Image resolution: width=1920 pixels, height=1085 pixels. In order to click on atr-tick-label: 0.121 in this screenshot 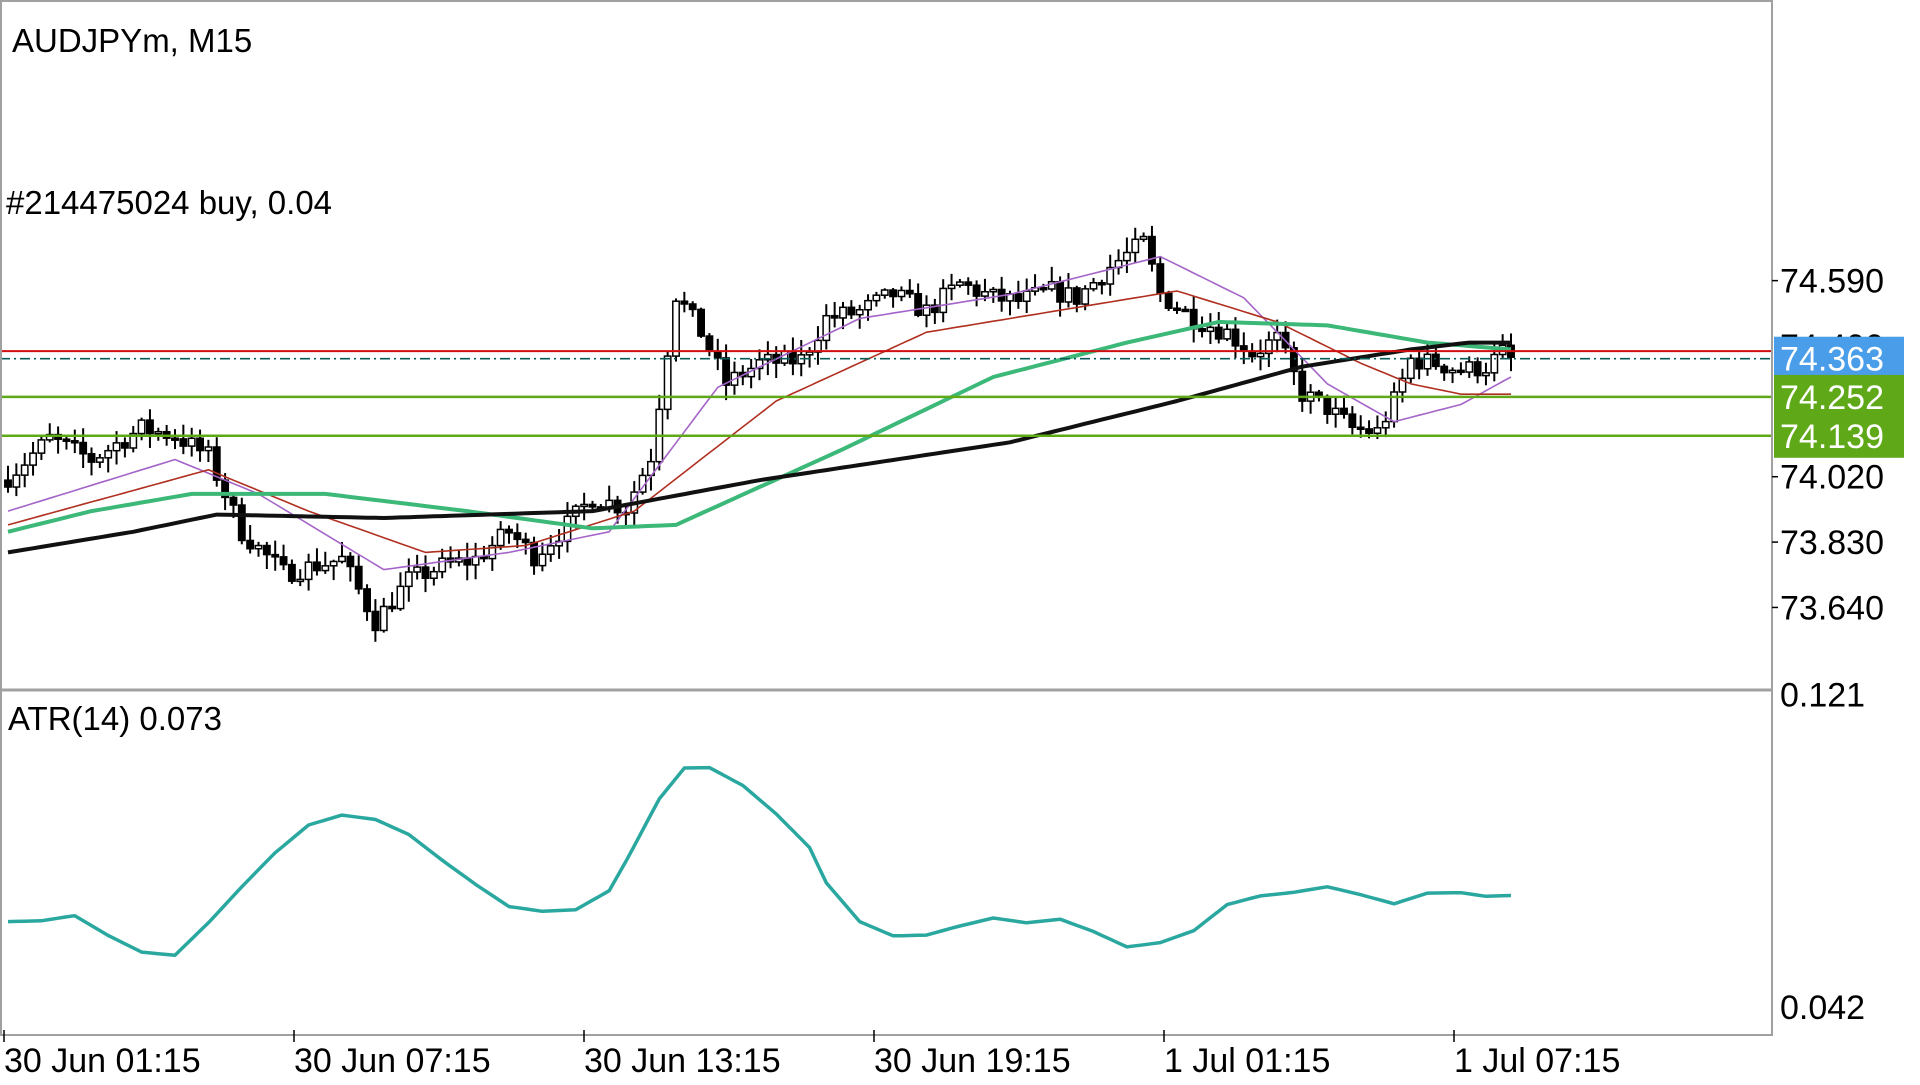, I will do `click(1822, 695)`.